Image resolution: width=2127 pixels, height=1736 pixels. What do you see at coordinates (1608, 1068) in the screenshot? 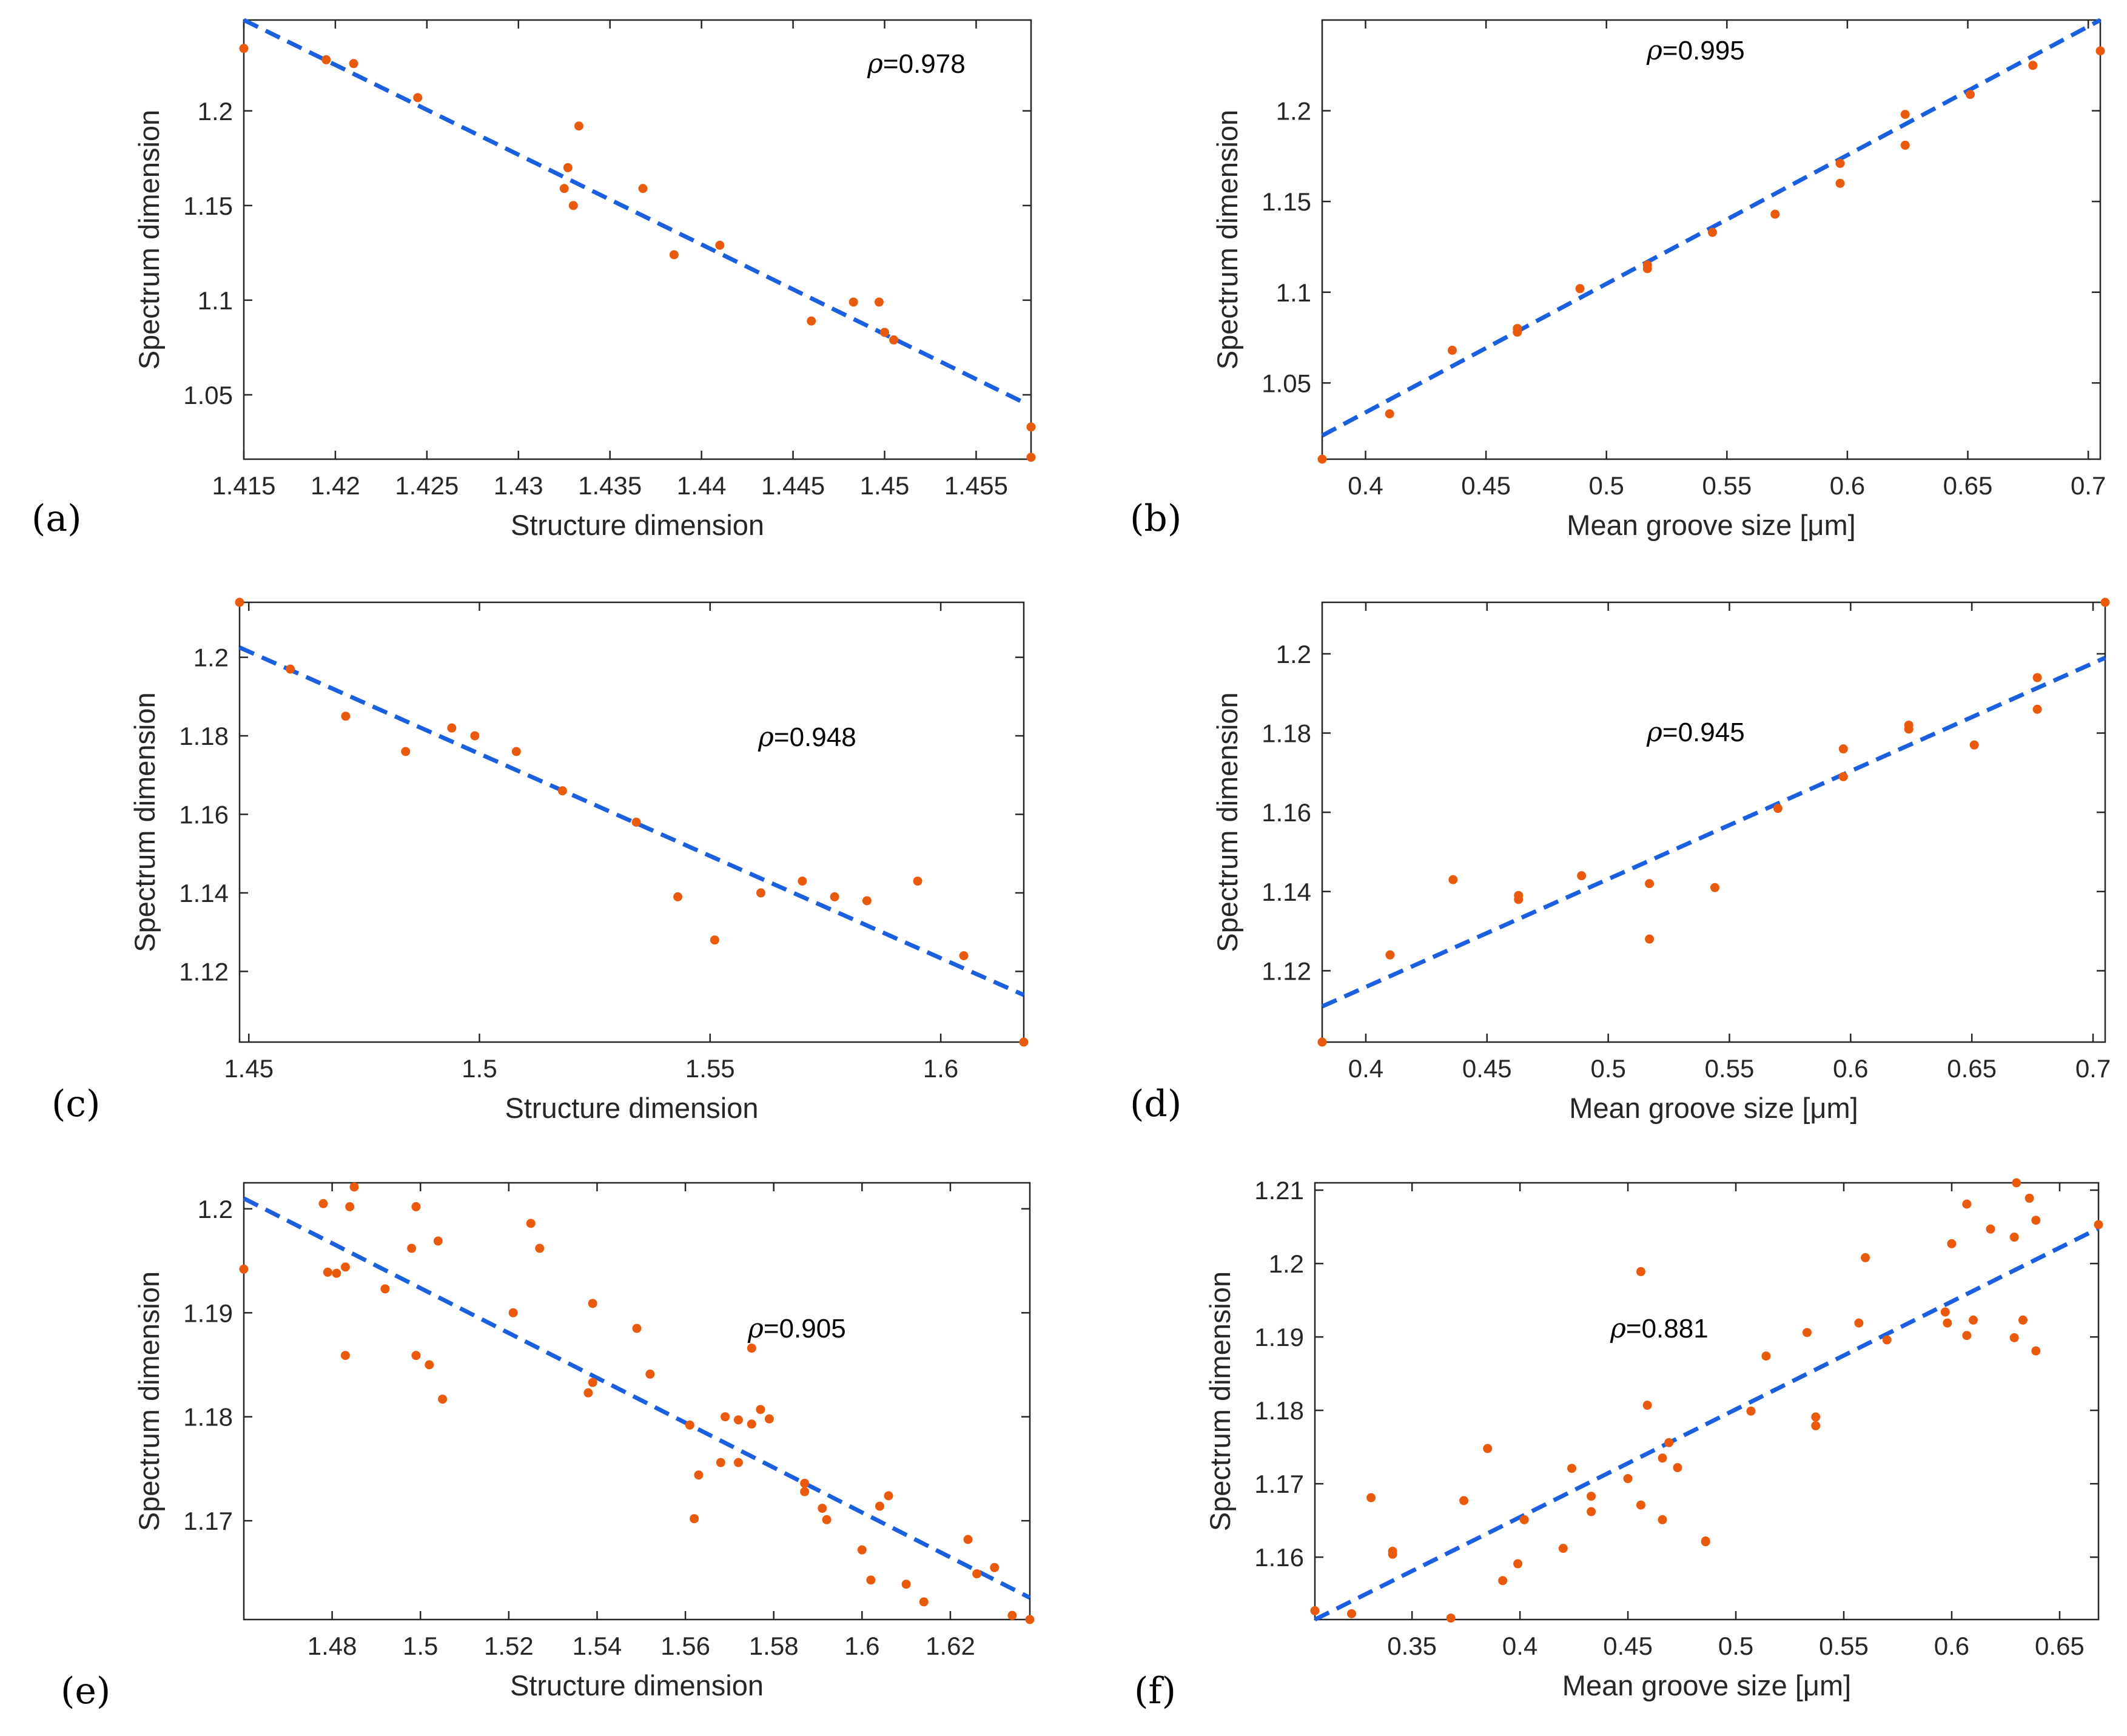
I see `x-tick-label: 0.5` at bounding box center [1608, 1068].